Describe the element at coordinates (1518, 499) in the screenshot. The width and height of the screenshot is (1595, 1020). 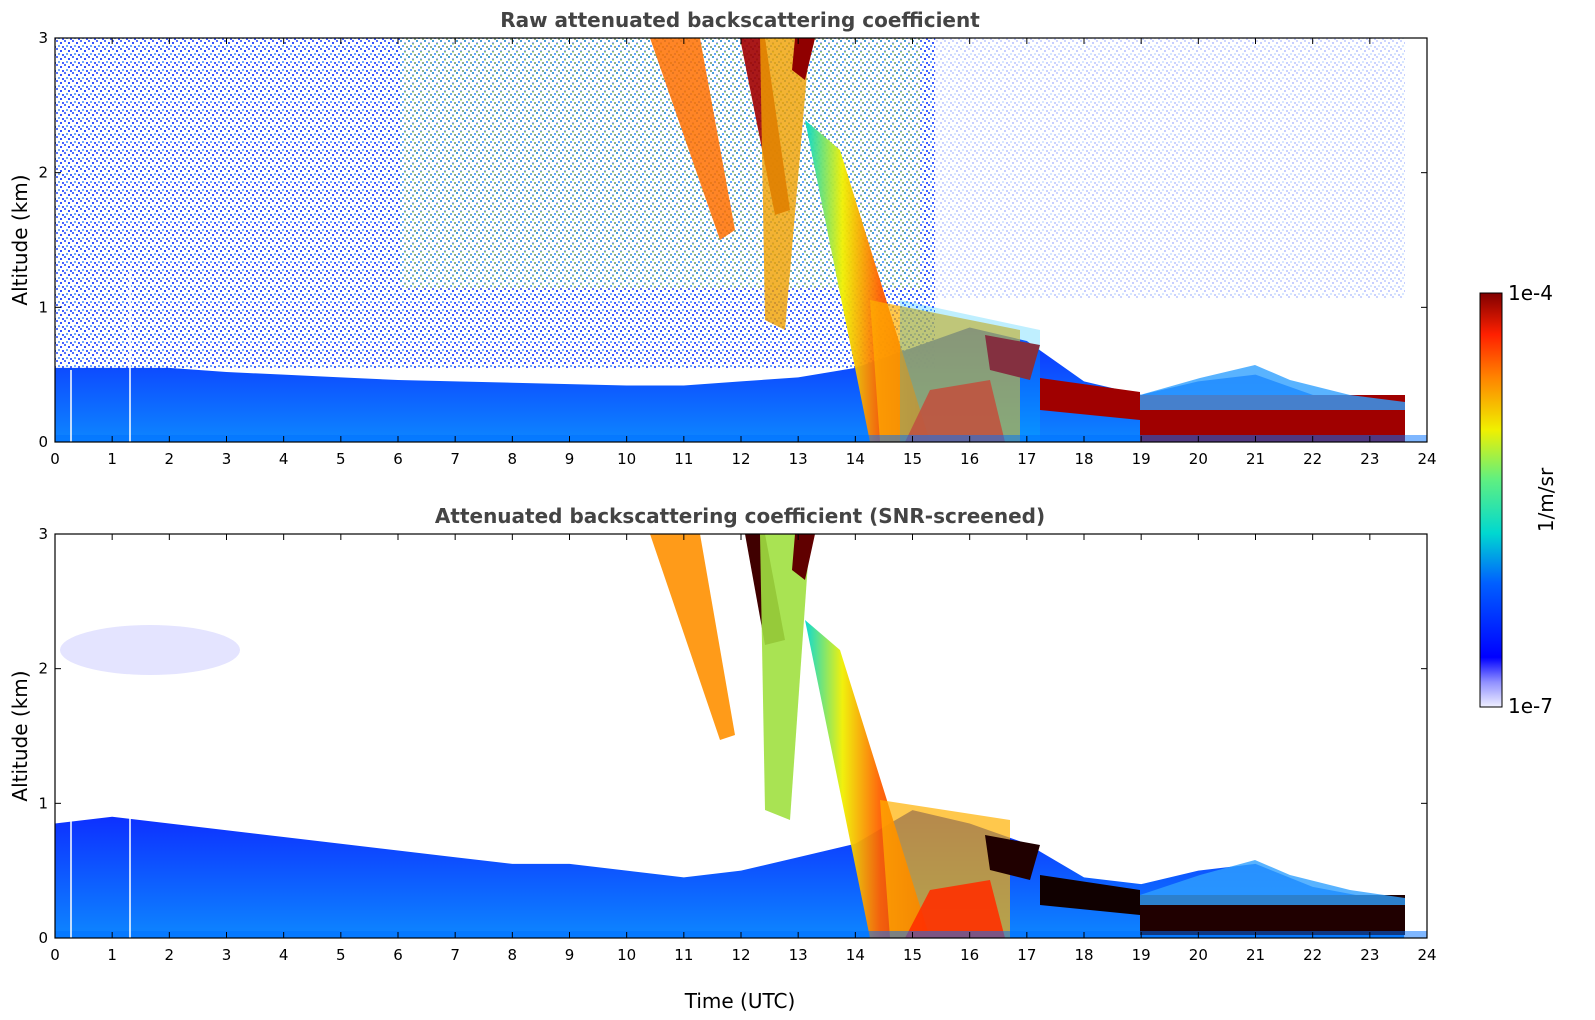
I see `colorbar: 1e-4 1e-7 1/m/sr` at that location.